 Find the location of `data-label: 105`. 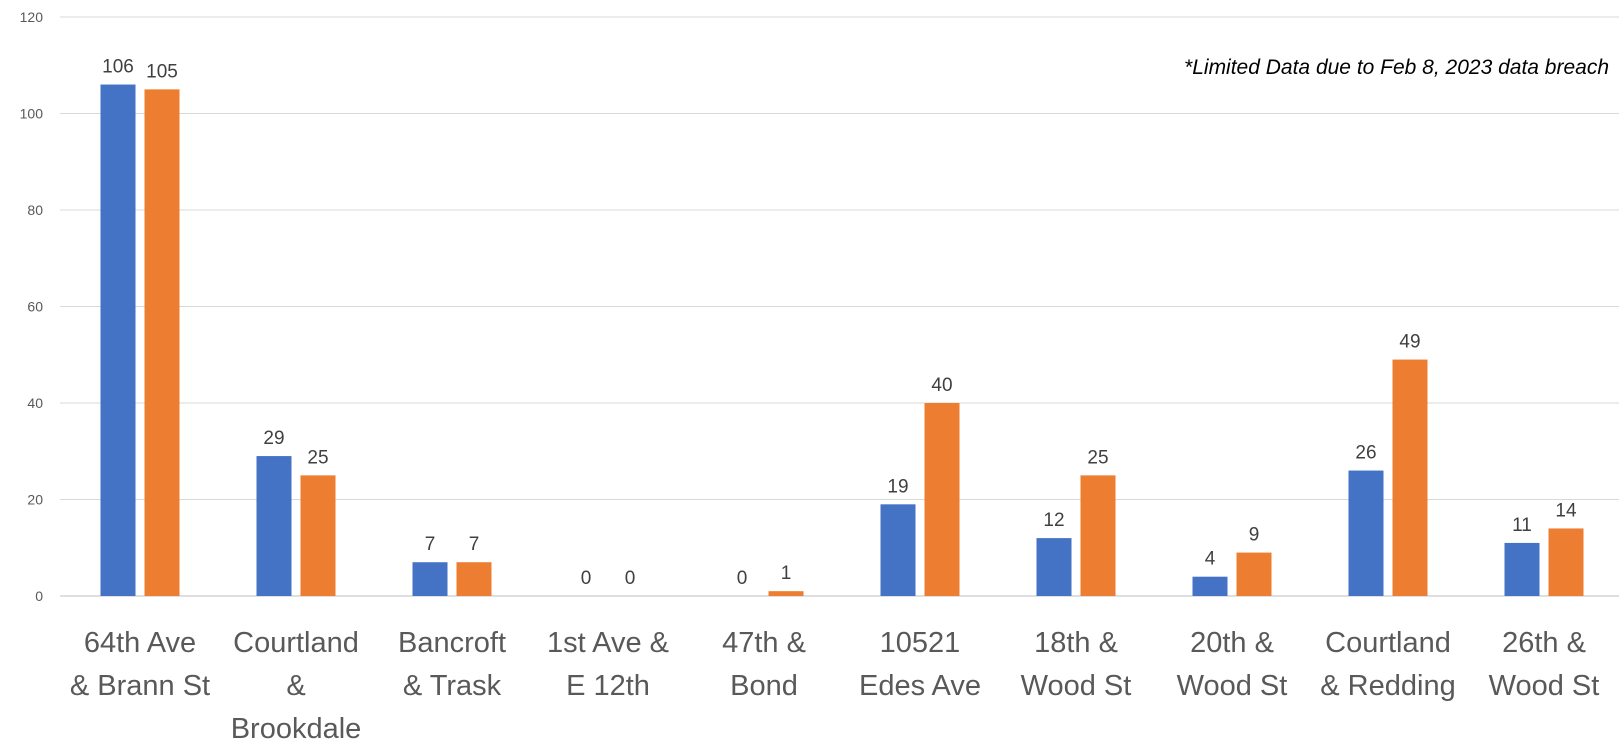

data-label: 105 is located at coordinates (162, 71).